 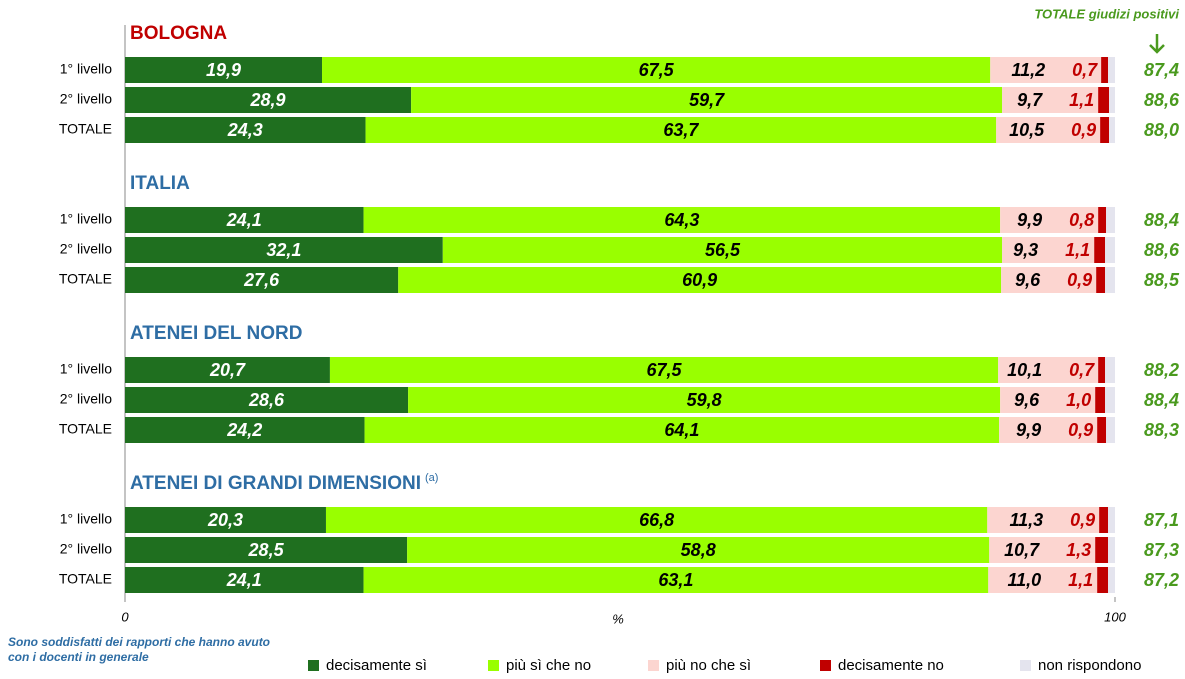 I want to click on value-label: 20,3, so click(x=225, y=520).